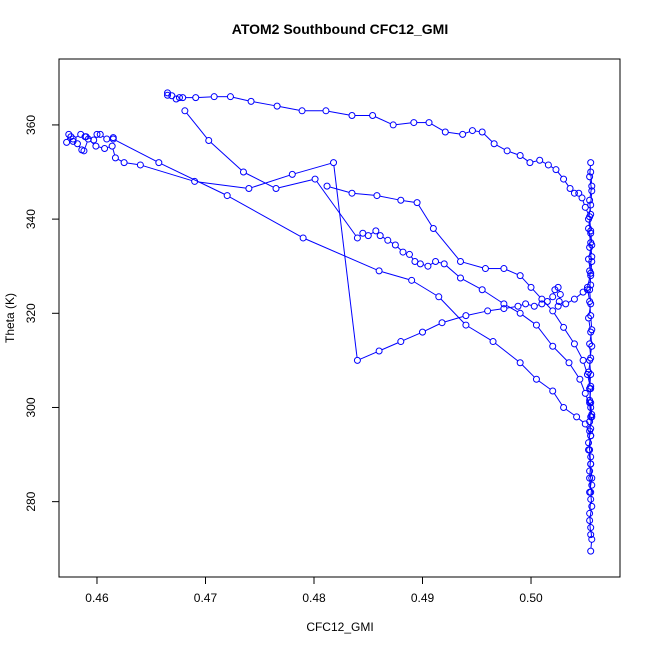 The width and height of the screenshot is (650, 650). What do you see at coordinates (10, 318) in the screenshot?
I see `y-axis-label: Theta (K)` at bounding box center [10, 318].